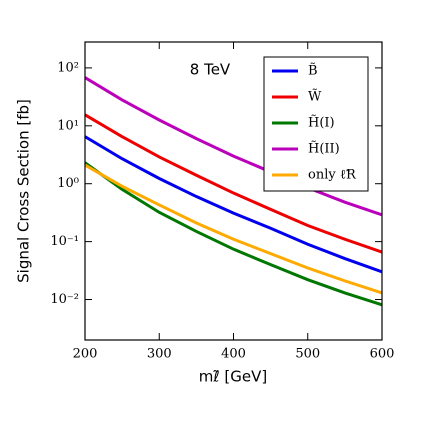  Describe the element at coordinates (210, 70) in the screenshot. I see `annotation: 8 TeV` at that location.